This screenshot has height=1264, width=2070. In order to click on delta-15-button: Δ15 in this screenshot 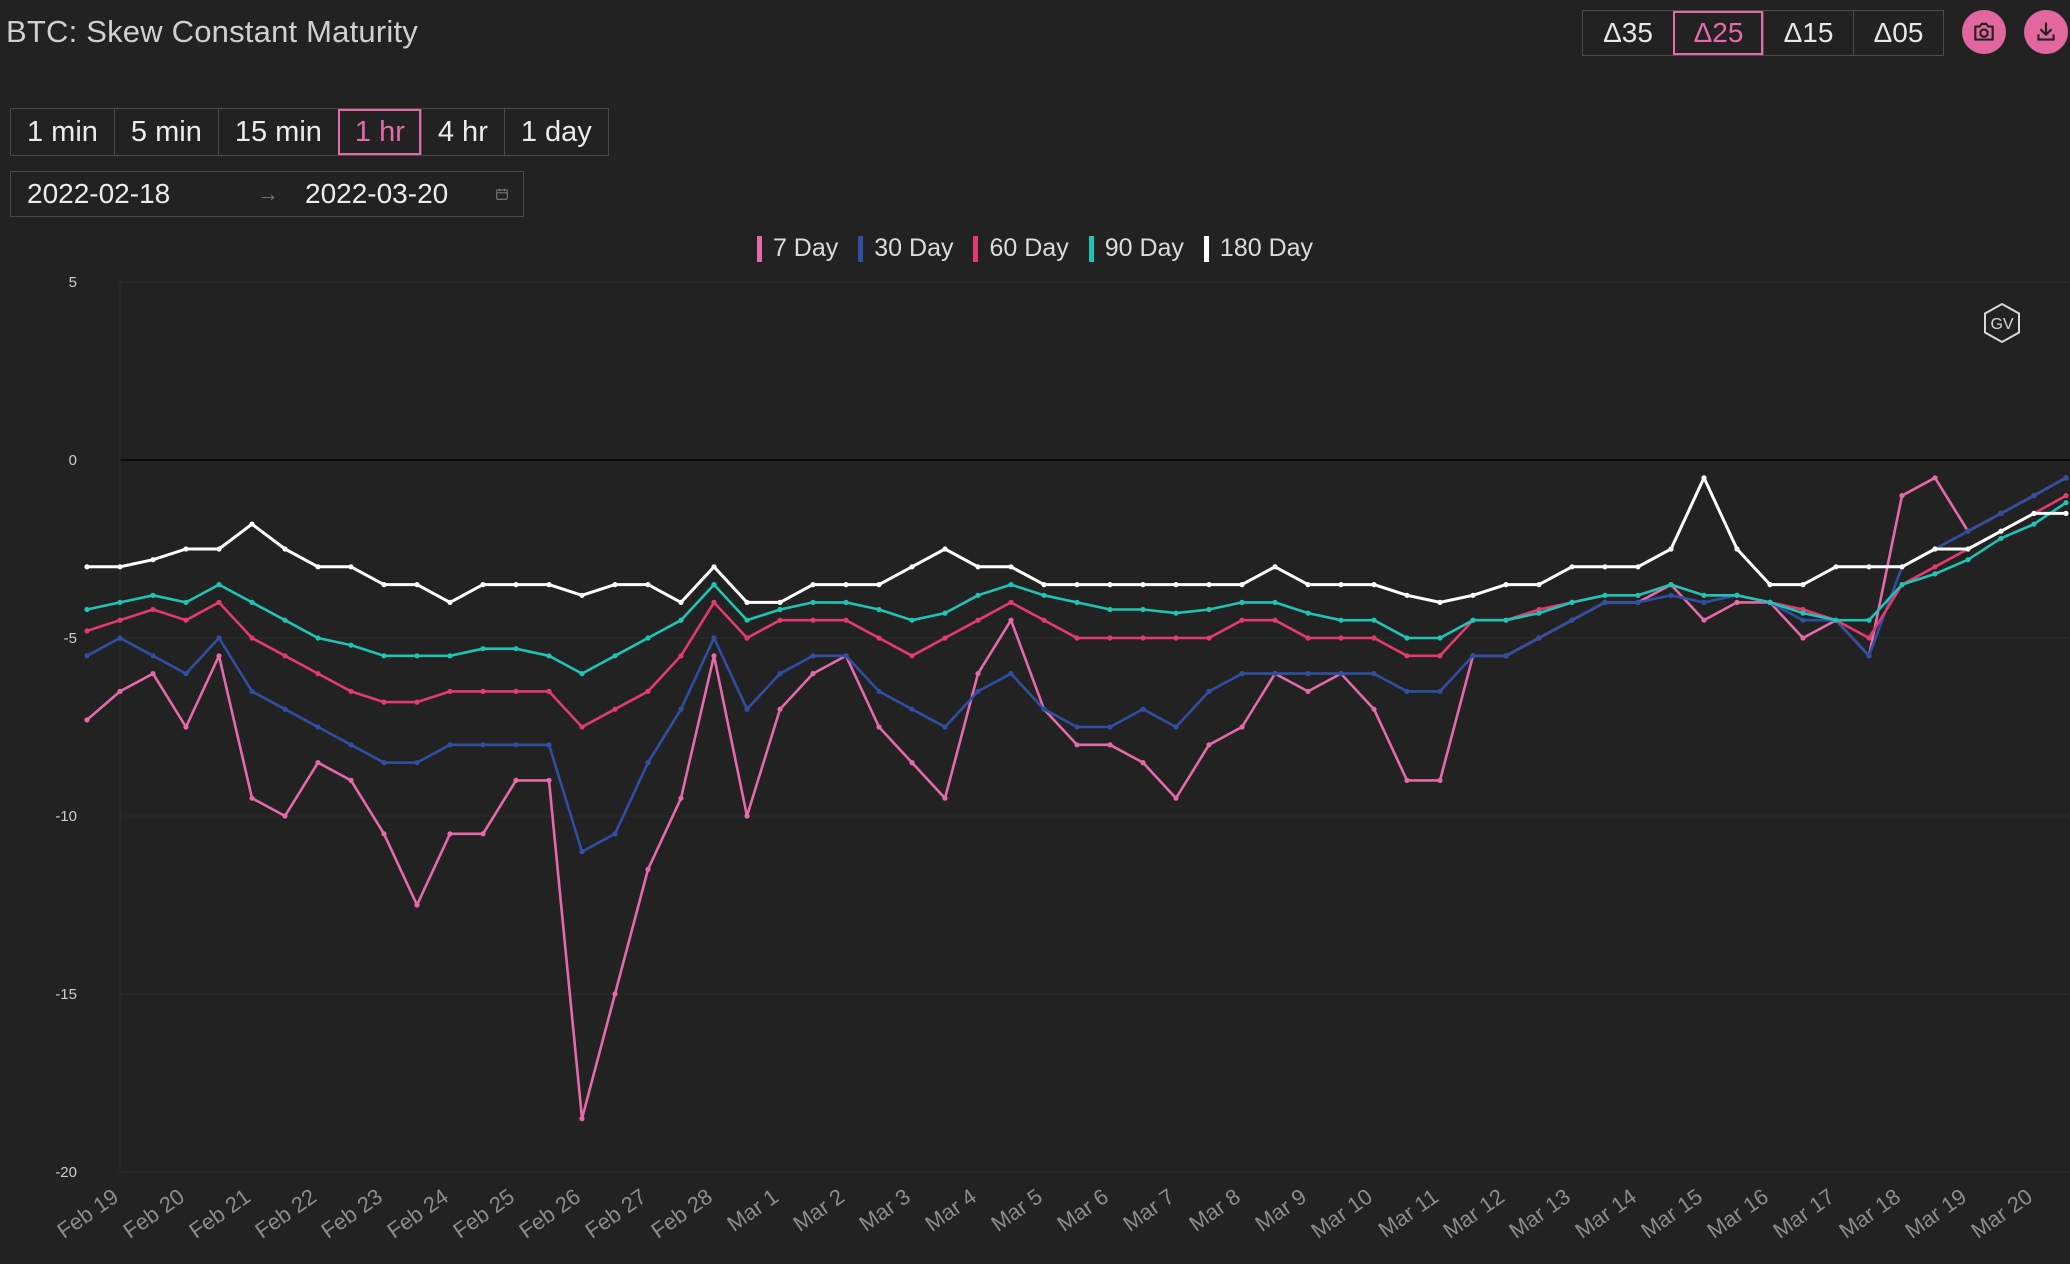, I will do `click(1808, 33)`.